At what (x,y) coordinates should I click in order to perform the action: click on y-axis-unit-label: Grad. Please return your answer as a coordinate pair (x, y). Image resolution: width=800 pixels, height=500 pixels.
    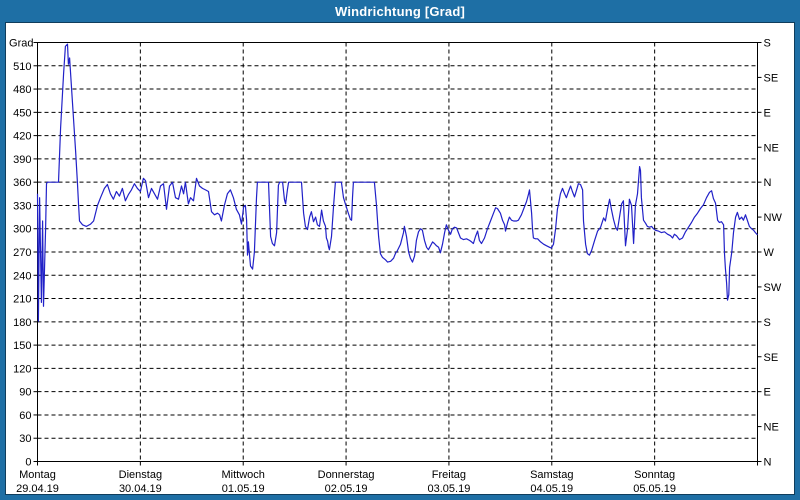
    Looking at the image, I should click on (21, 44).